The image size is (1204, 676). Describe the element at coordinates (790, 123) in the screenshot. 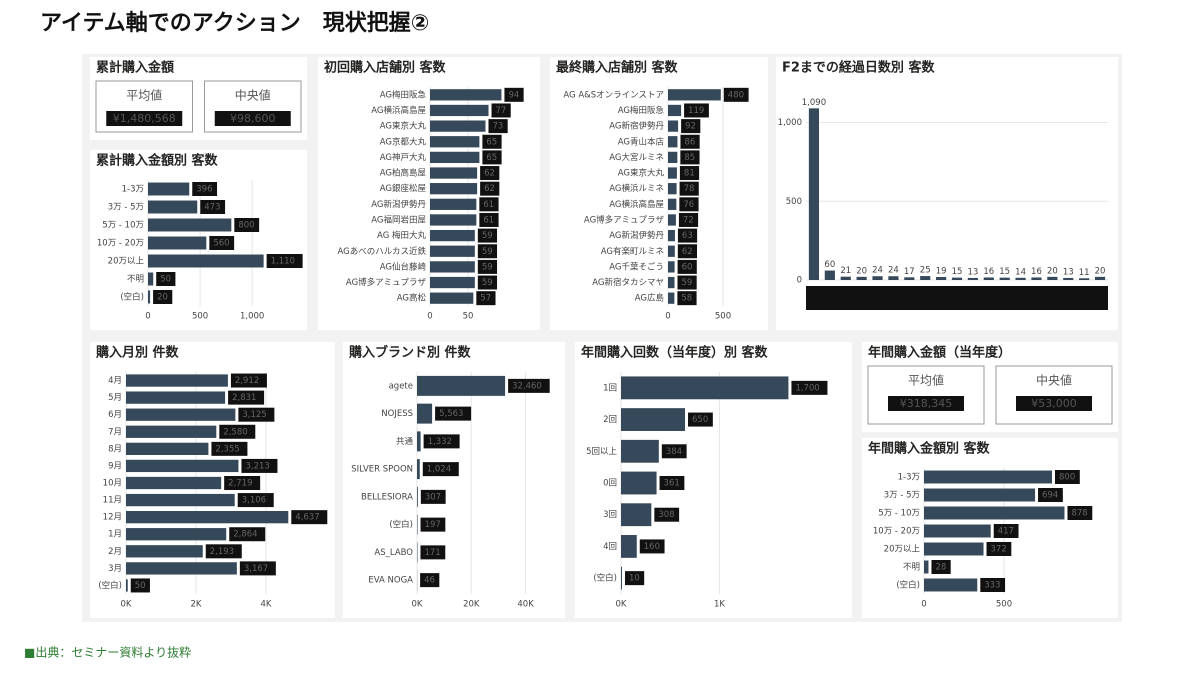

I see `y-tick-label: 1,000` at that location.